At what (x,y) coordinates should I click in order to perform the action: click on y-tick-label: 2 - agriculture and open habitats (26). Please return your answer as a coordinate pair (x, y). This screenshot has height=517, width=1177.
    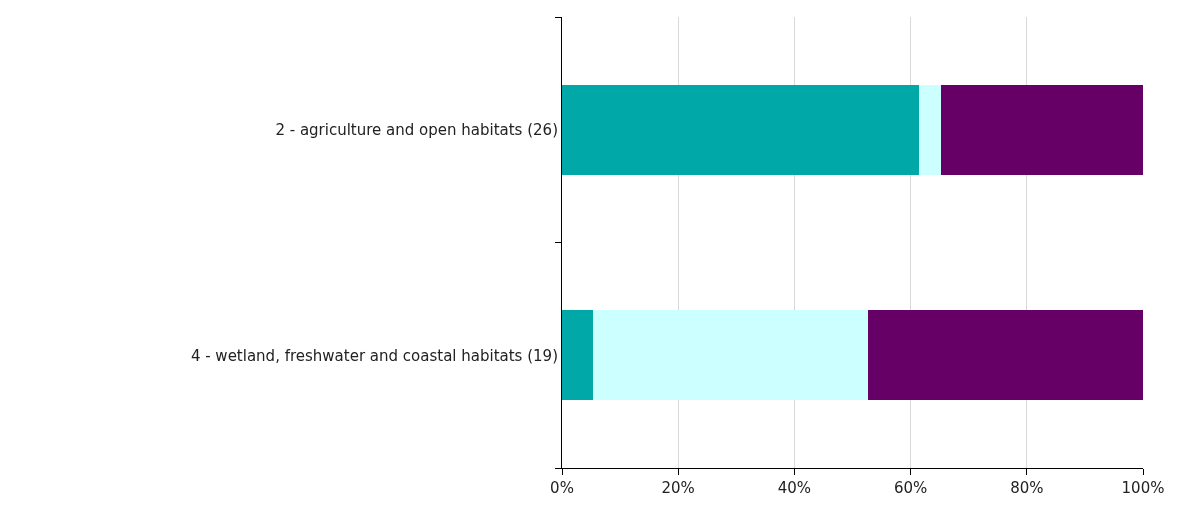
    Looking at the image, I should click on (416, 130).